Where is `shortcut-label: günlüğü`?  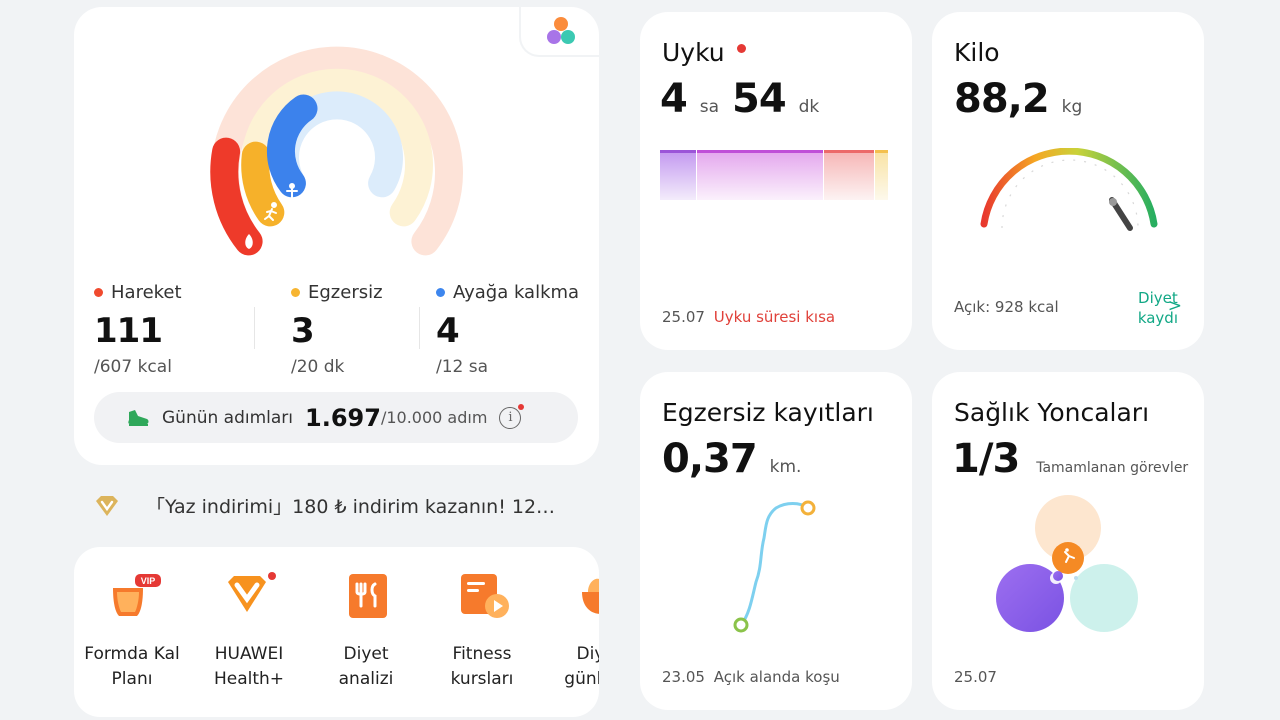 shortcut-label: günlüğü is located at coordinates (581, 679).